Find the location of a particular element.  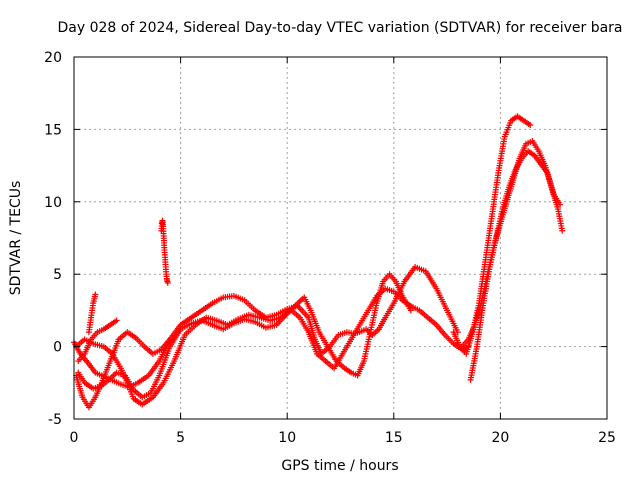

y-axis-label: SDTVAR / TECUs is located at coordinates (16, 238).